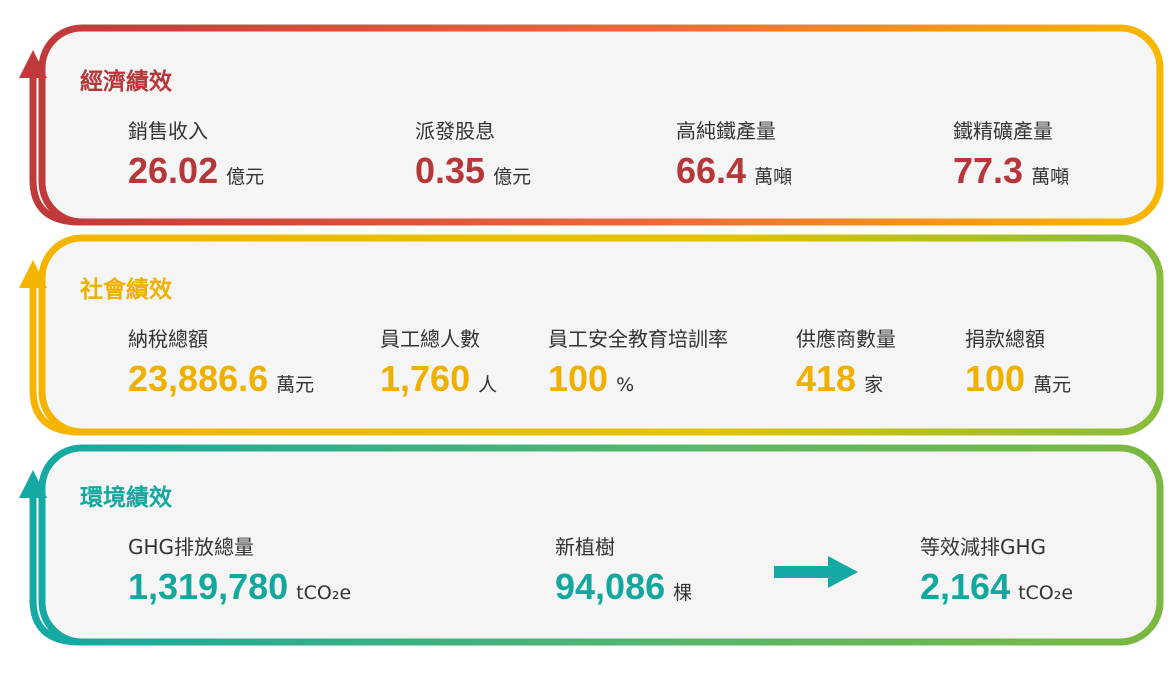 The image size is (1173, 678). Describe the element at coordinates (126, 498) in the screenshot. I see `section-title: 環境績效` at that location.